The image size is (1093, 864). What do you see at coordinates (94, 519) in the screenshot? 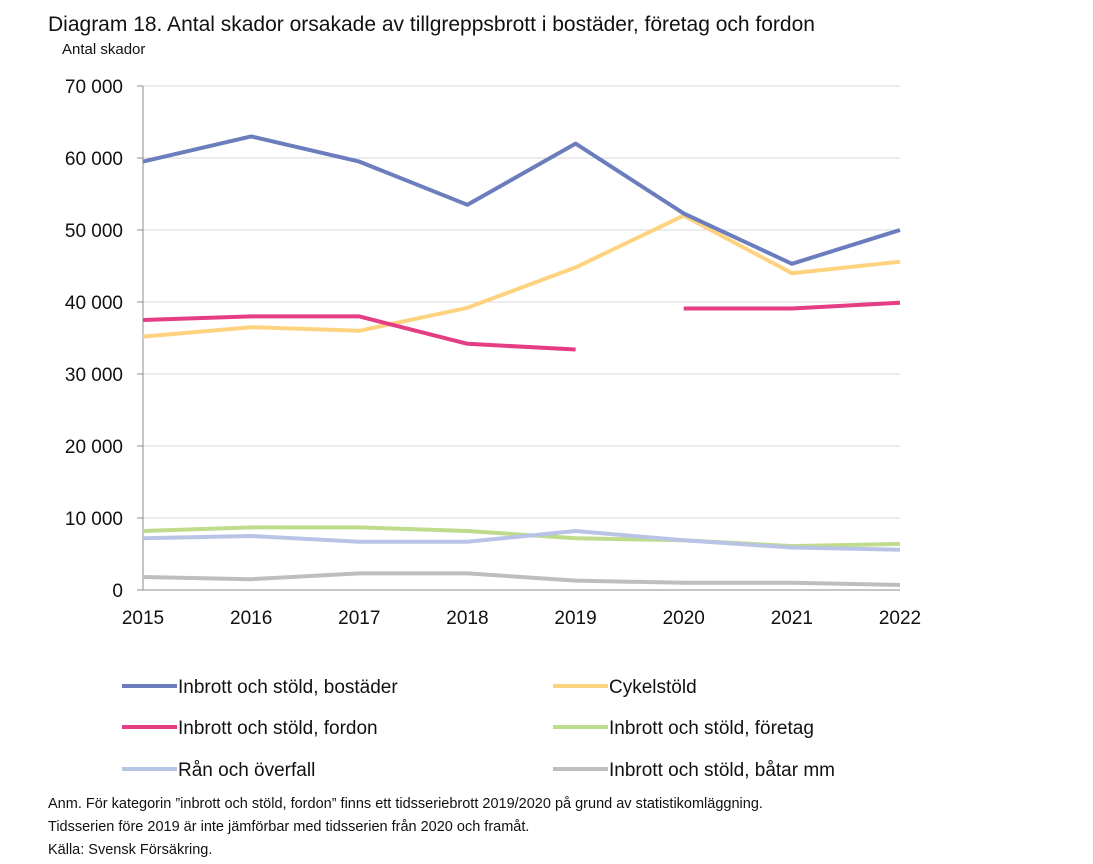
I see `y-tick-label: 10 000` at bounding box center [94, 519].